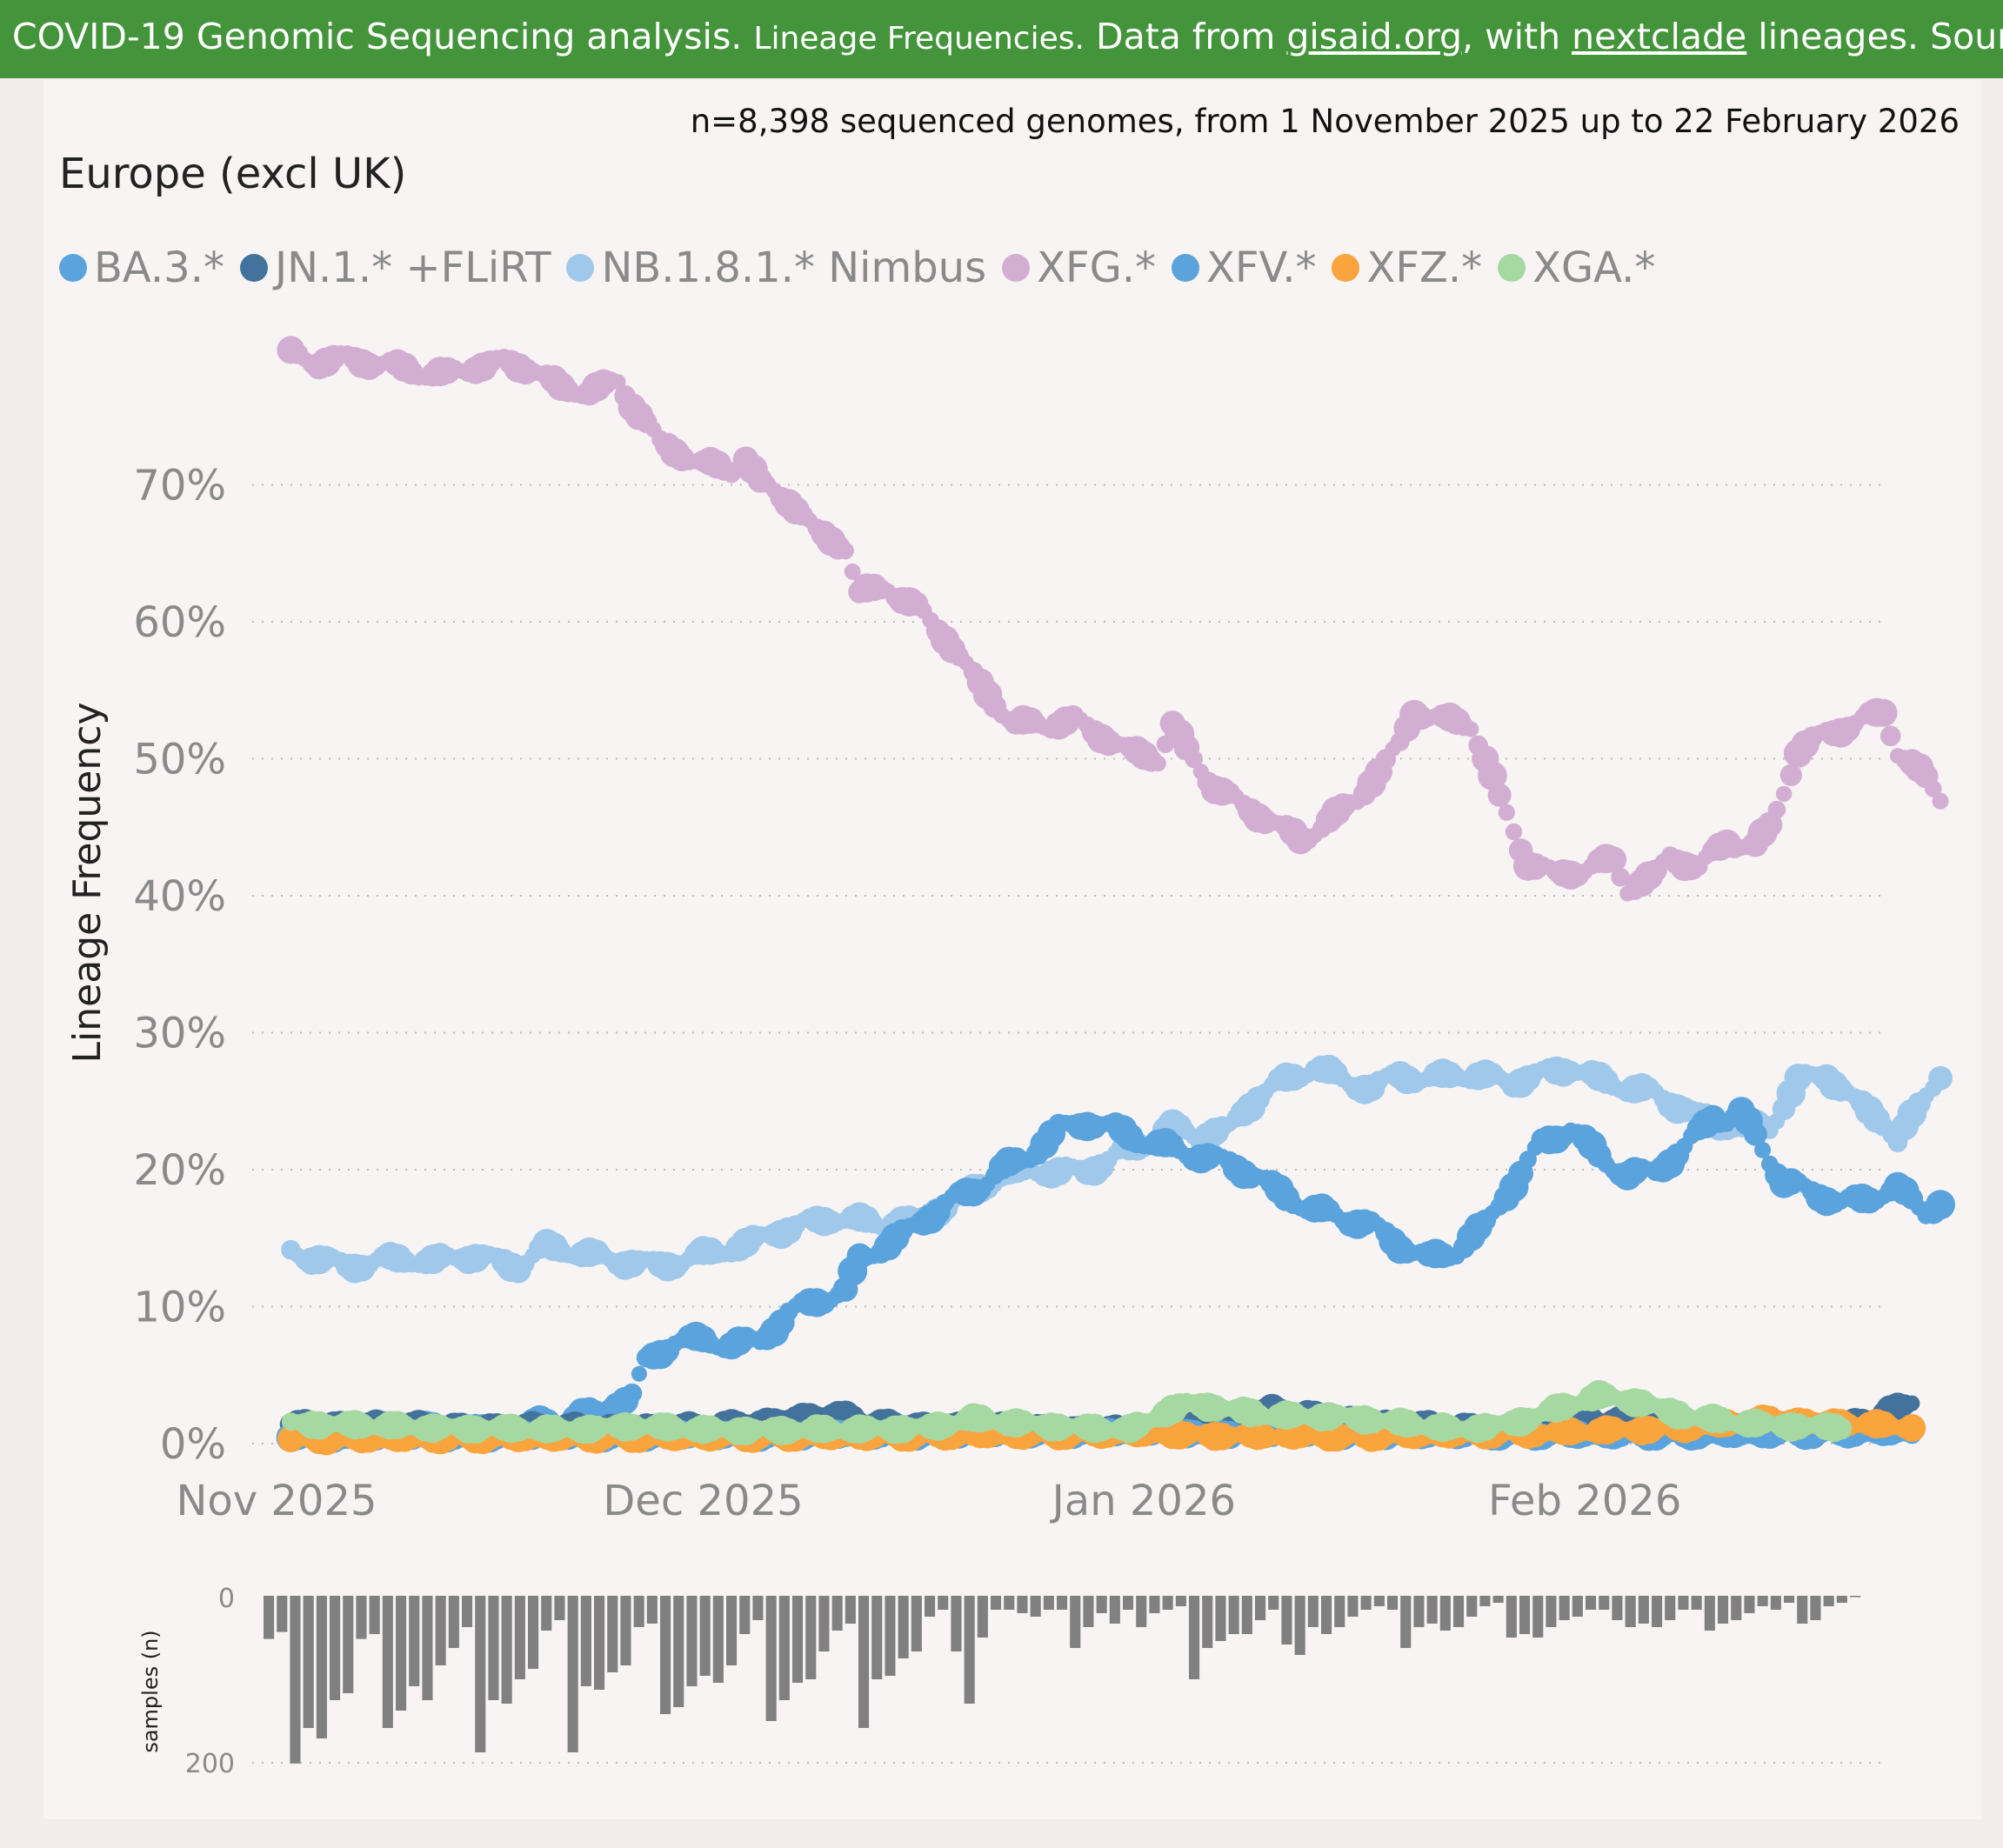 The height and width of the screenshot is (1848, 2003). I want to click on legend-label: XFZ.*, so click(1424, 268).